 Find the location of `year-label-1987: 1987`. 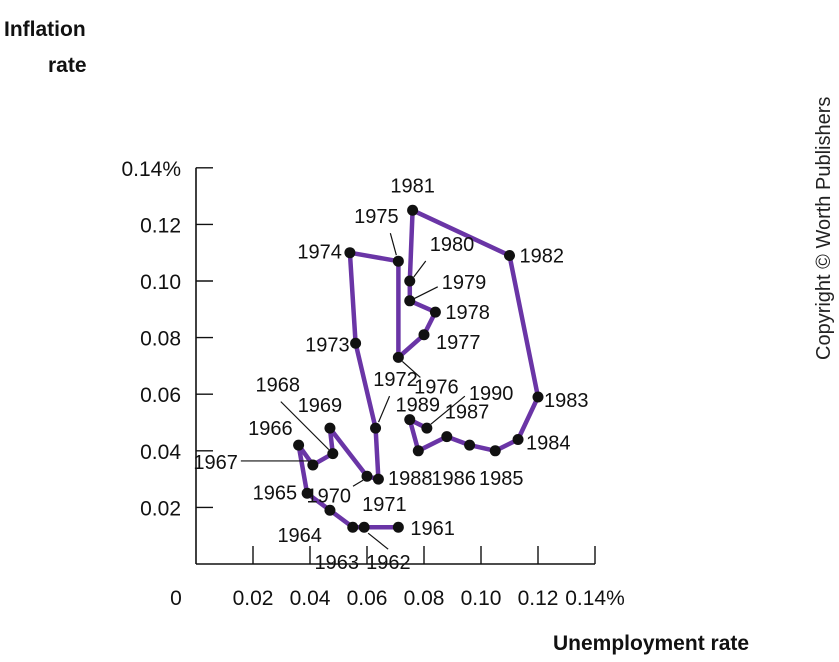

year-label-1987: 1987 is located at coordinates (467, 413).